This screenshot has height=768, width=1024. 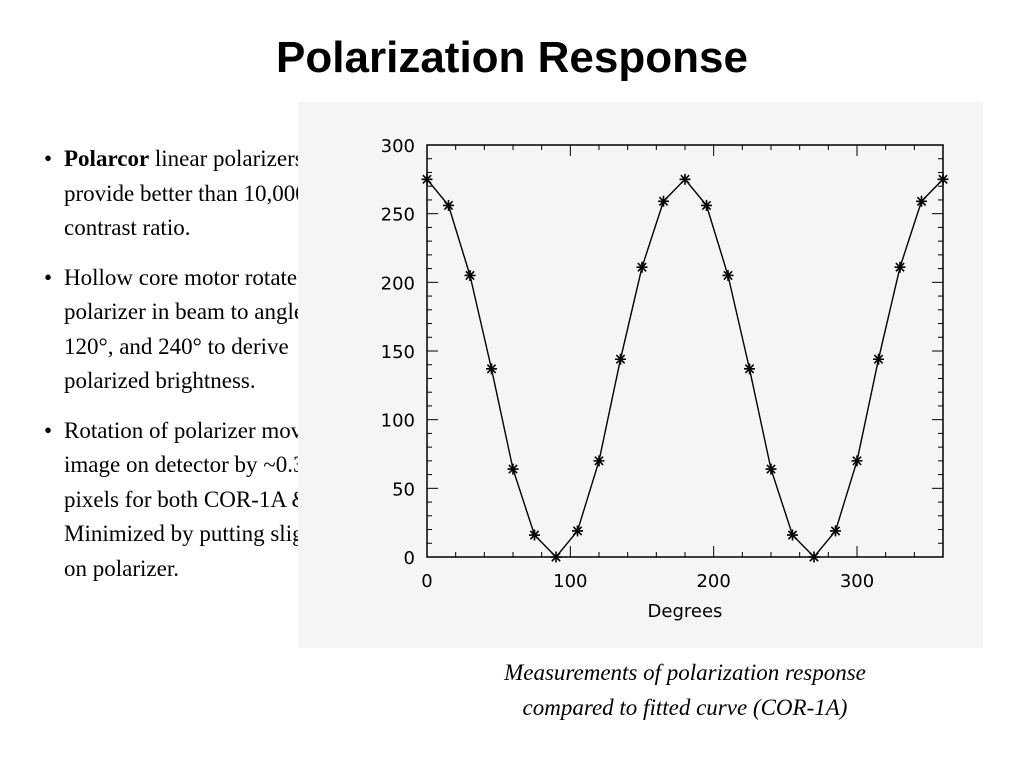 What do you see at coordinates (685, 707) in the screenshot?
I see `caption-line-2: compared to fitted curve (COR-1A)` at bounding box center [685, 707].